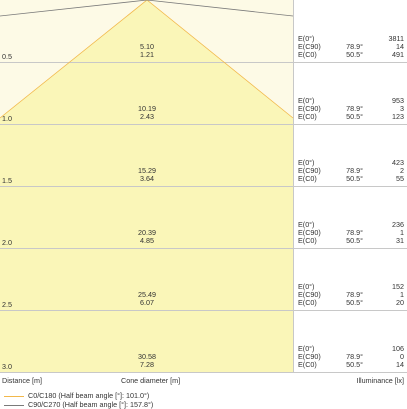 The width and height of the screenshot is (407, 409). I want to click on illuminance-value: 55, so click(400, 178).